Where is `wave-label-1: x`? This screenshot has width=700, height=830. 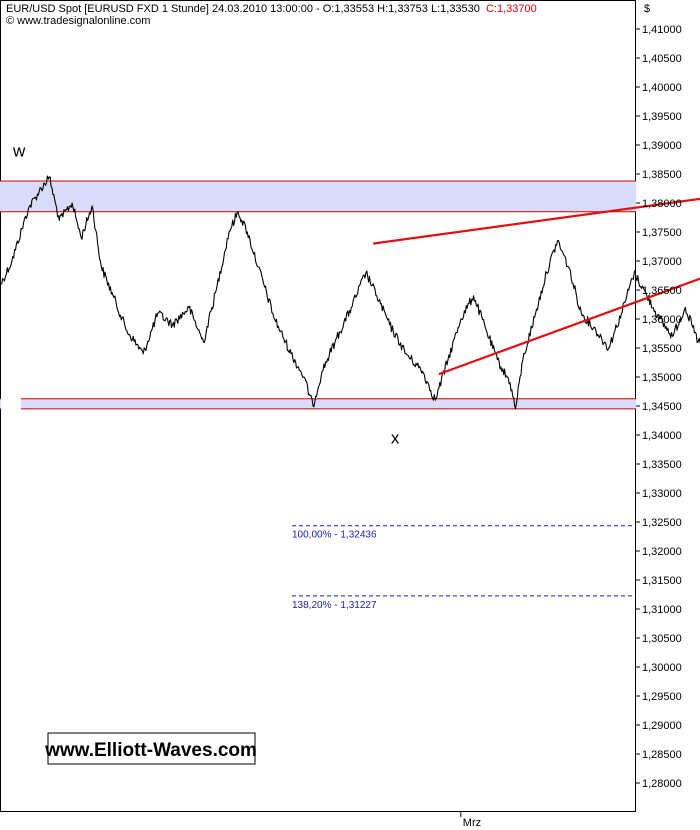
wave-label-1: x is located at coordinates (395, 438).